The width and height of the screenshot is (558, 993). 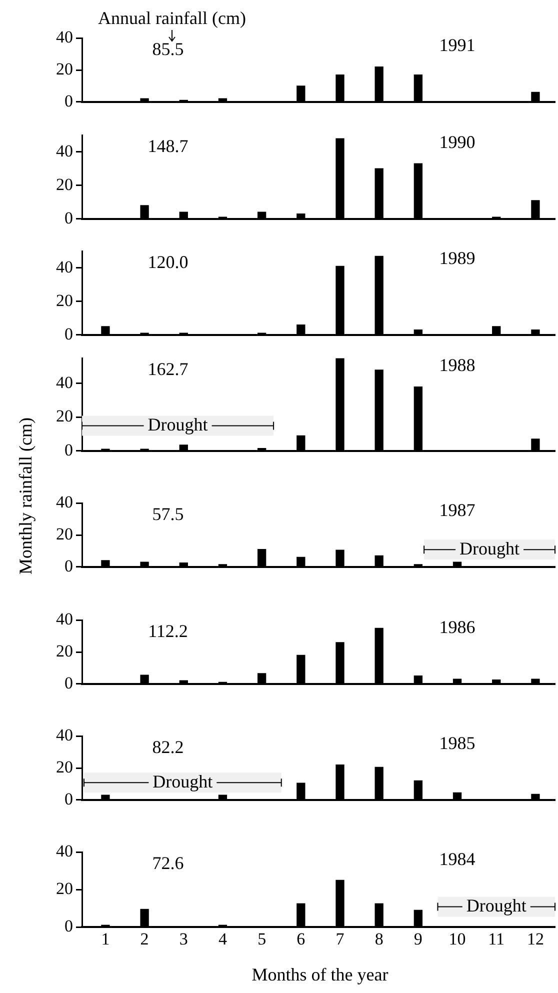 I want to click on annotation: 1988, so click(x=457, y=364).